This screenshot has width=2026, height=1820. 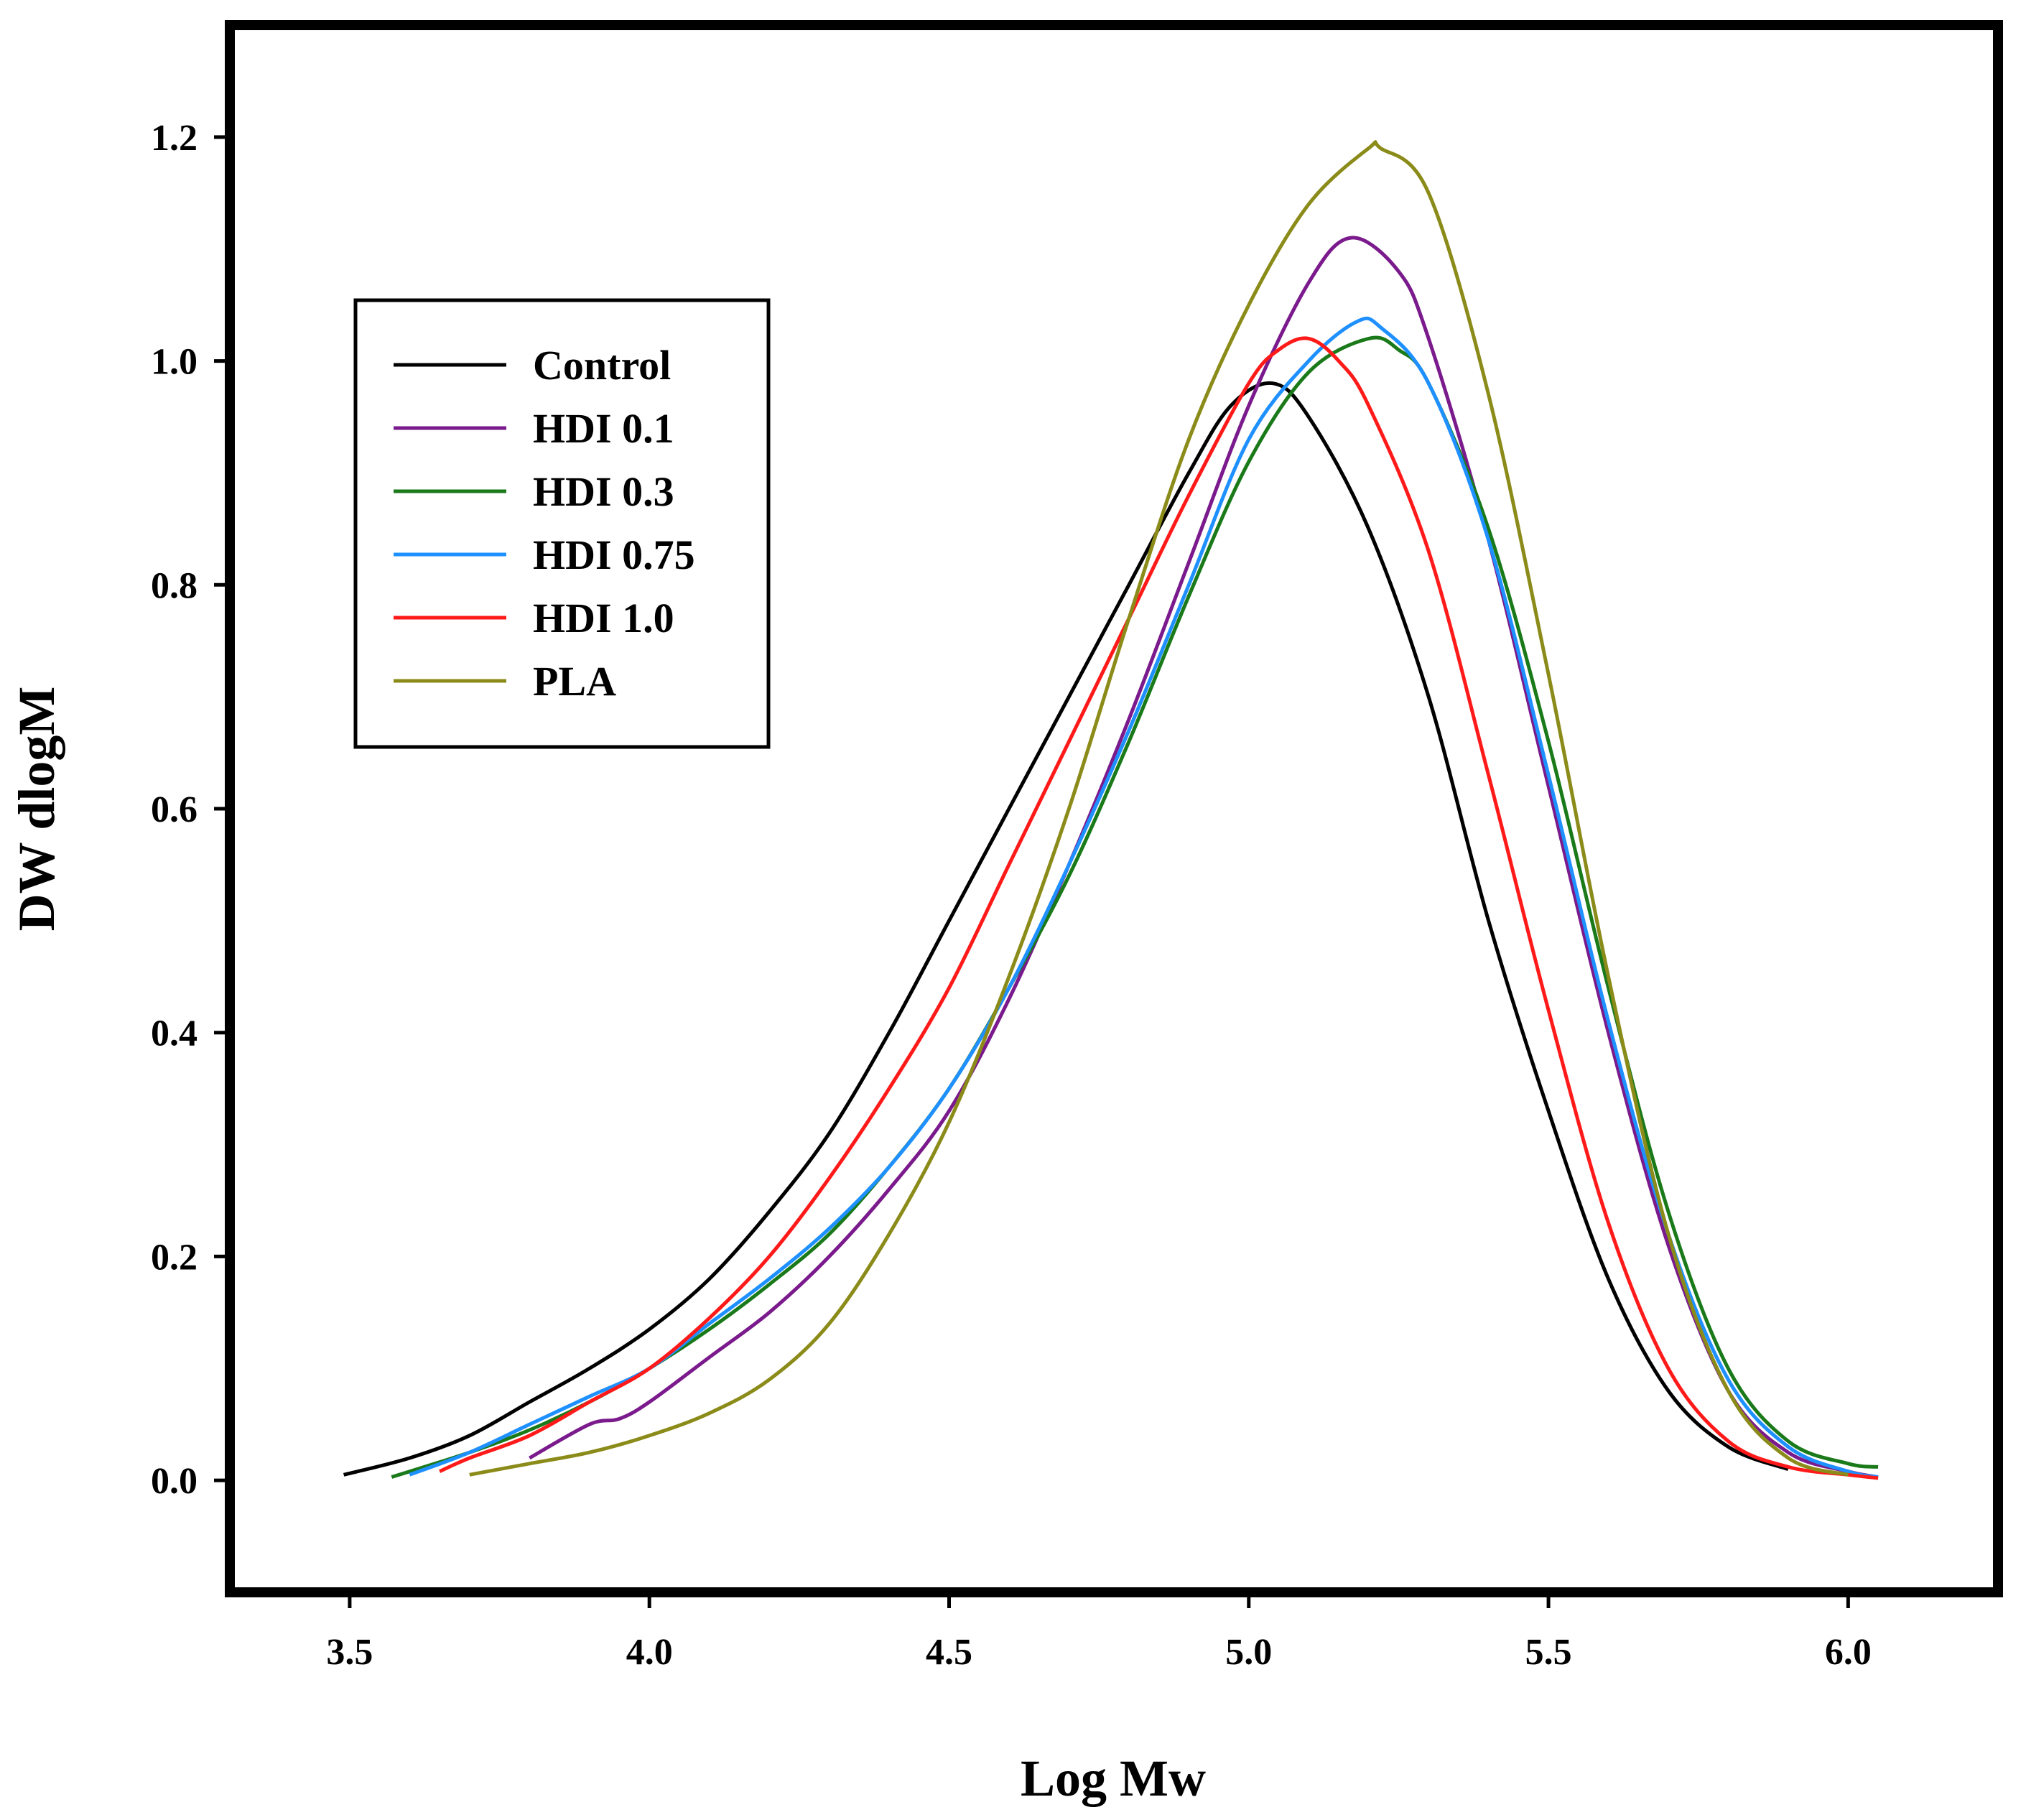 I want to click on x-tick-label: 4.5, so click(x=949, y=1652).